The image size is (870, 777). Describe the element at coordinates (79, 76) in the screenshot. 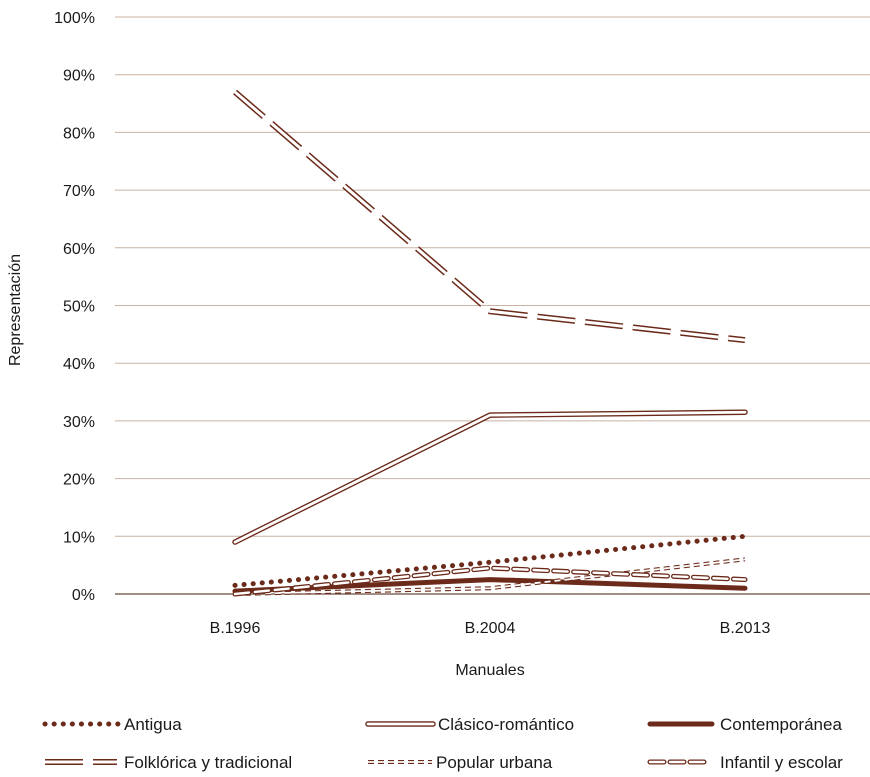

I see `y-tick-label: 90%` at that location.